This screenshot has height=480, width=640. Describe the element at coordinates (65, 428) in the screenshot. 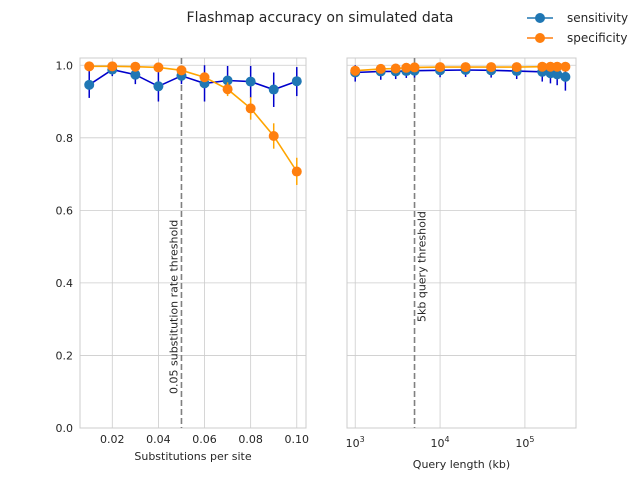

I see `y-tick-label: 0.0` at that location.